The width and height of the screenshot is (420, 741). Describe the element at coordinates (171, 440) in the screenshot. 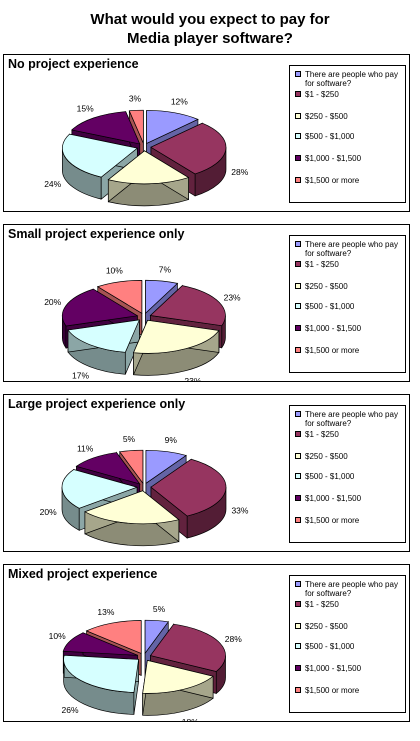

I see `data-label: 9%` at that location.